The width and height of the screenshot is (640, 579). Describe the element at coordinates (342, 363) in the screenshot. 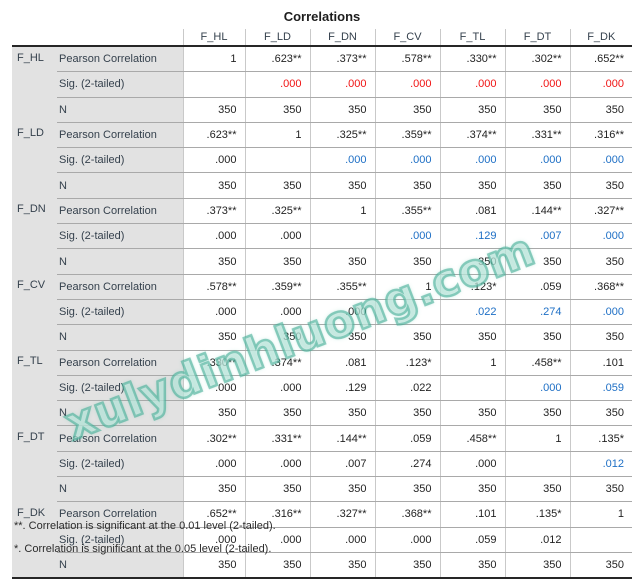

I see `cell-F_TL-pearson-F_DN: .081` at that location.